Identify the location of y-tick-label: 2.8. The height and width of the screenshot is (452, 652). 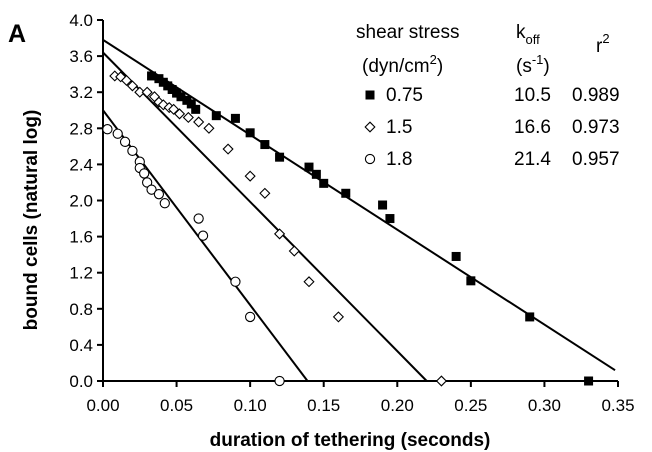
(81, 128).